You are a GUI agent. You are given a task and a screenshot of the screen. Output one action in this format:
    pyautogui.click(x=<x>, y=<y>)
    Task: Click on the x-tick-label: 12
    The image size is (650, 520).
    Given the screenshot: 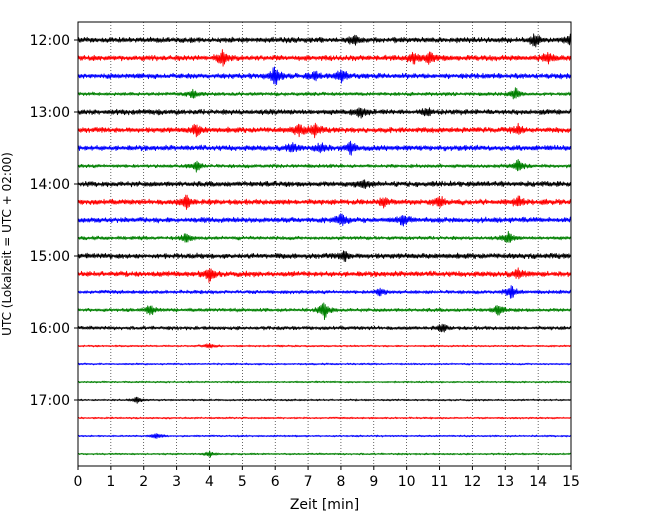 What is the action you would take?
    pyautogui.click(x=472, y=482)
    